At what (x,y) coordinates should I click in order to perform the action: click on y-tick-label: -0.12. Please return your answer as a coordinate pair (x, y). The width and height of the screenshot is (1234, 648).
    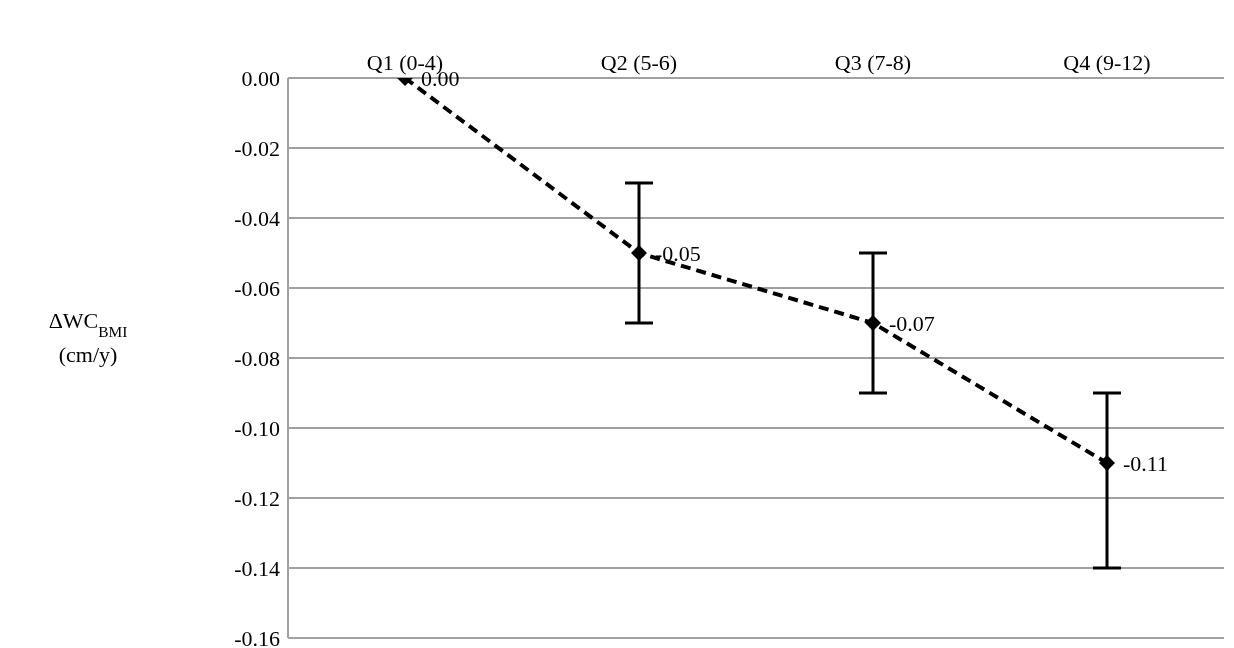
    Looking at the image, I should click on (257, 498).